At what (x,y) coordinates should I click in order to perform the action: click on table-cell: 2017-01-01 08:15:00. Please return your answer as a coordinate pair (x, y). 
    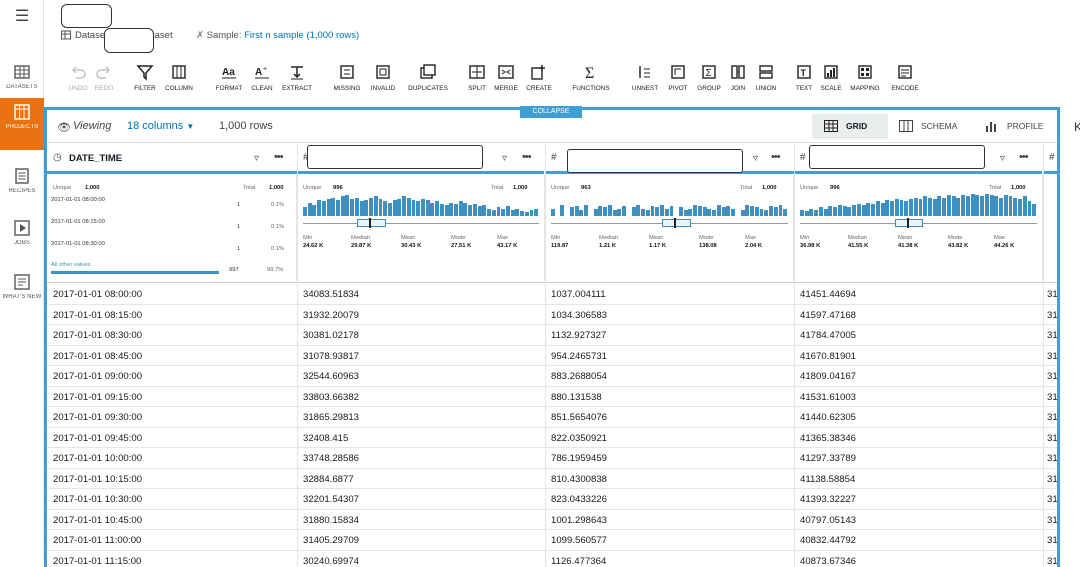
    Looking at the image, I should click on (97, 315).